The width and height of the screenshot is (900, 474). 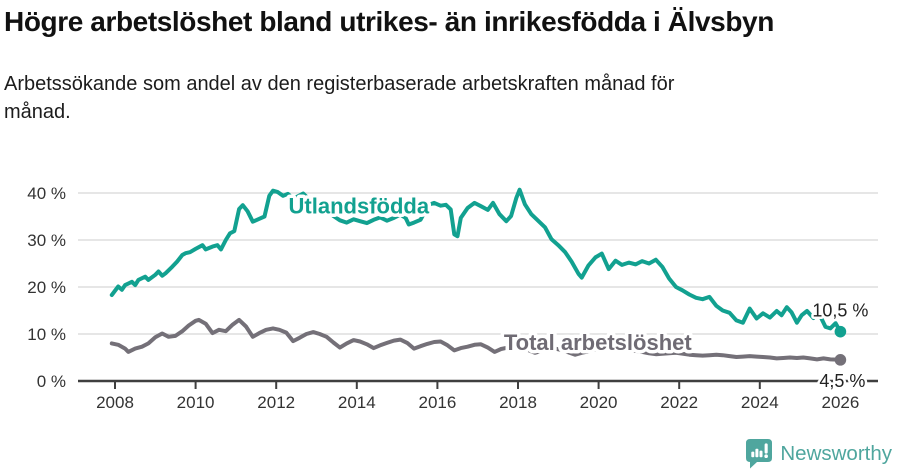 I want to click on x-axis-label-2020: 2020, so click(x=599, y=402).